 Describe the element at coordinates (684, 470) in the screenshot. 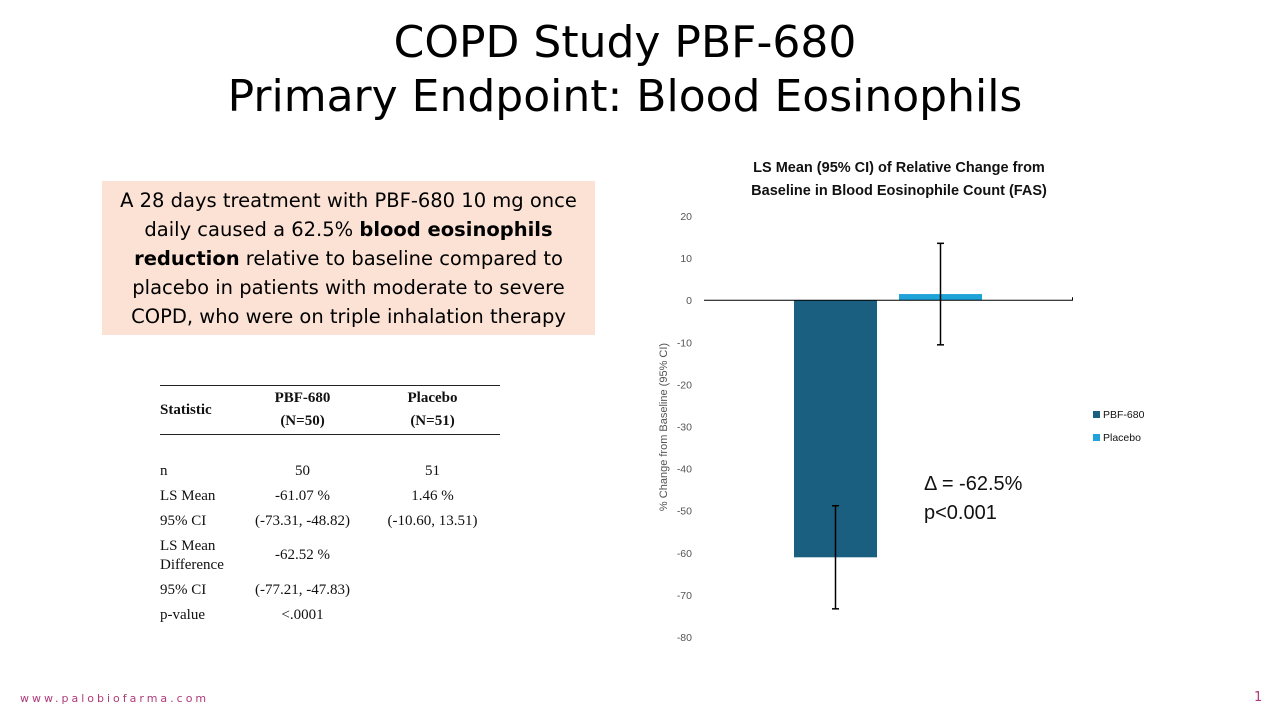

I see `y-tick-label: -40` at that location.